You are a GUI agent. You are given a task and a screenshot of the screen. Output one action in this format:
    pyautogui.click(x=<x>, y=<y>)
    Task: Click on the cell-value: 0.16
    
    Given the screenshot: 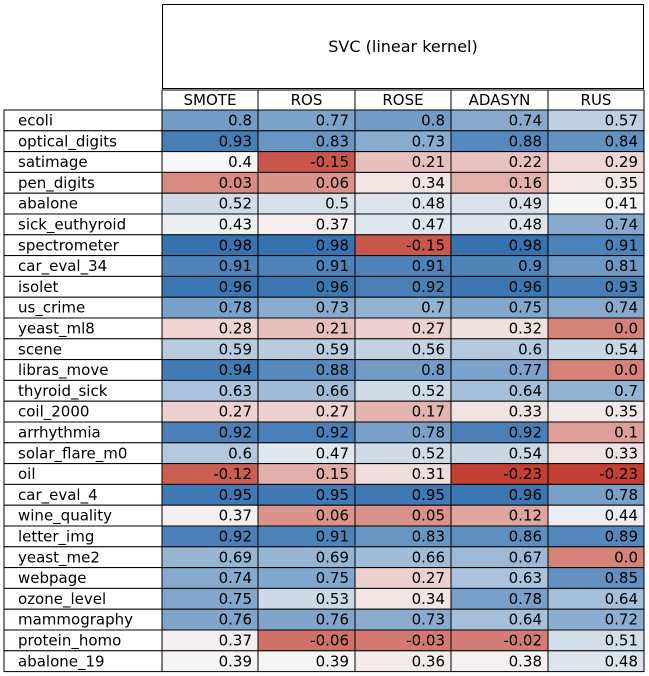 What is the action you would take?
    pyautogui.click(x=525, y=183)
    